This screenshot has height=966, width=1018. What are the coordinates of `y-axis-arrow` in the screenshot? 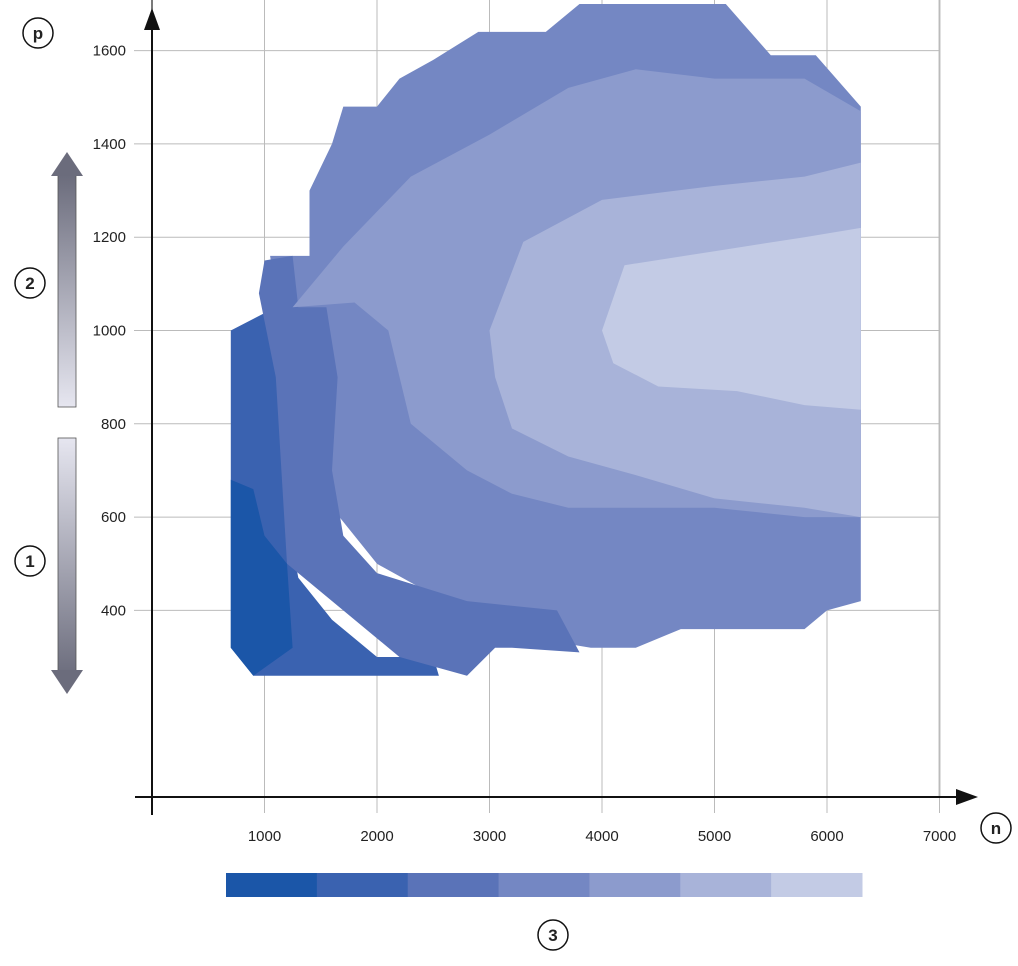 It's located at (152, 19).